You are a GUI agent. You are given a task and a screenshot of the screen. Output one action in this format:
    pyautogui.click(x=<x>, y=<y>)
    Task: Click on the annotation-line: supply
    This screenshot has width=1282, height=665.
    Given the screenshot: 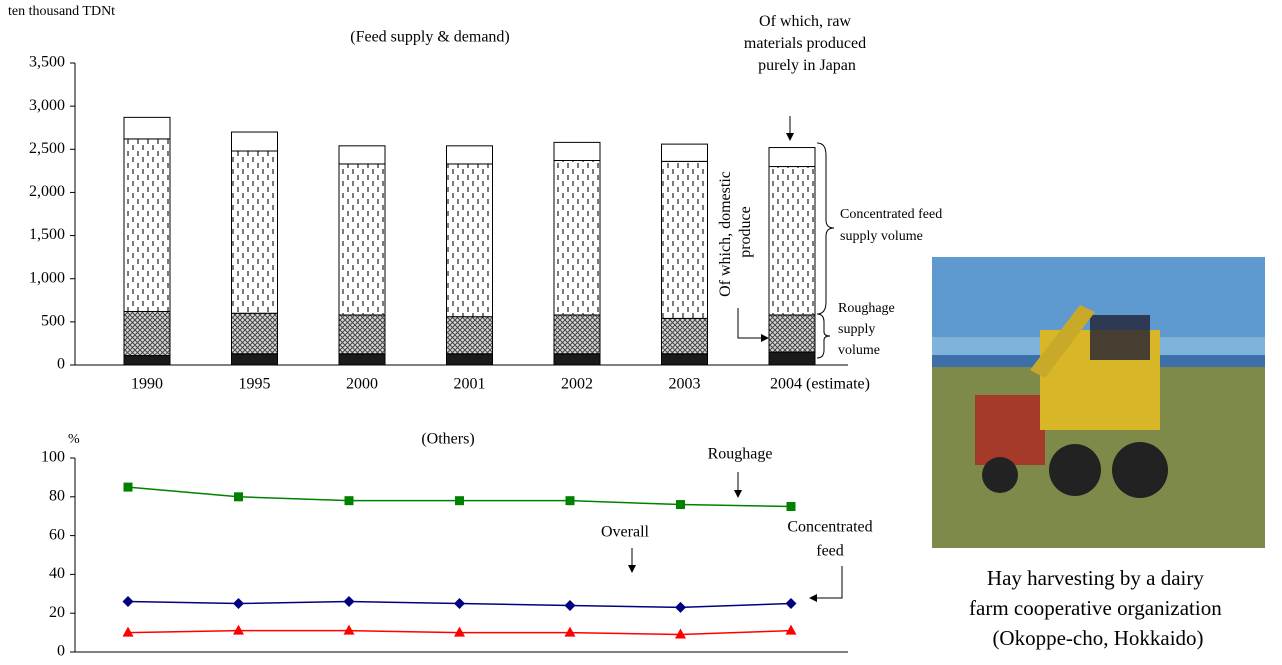 What is the action you would take?
    pyautogui.click(x=856, y=329)
    